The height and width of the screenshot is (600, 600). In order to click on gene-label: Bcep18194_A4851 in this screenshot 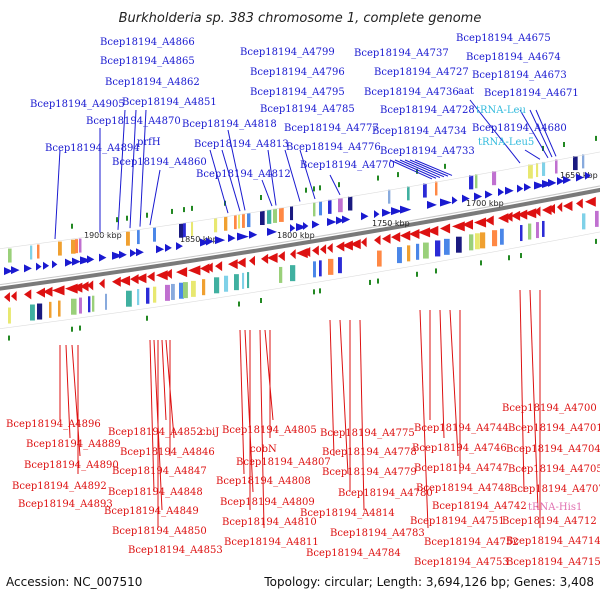, I will do `click(169, 102)`.